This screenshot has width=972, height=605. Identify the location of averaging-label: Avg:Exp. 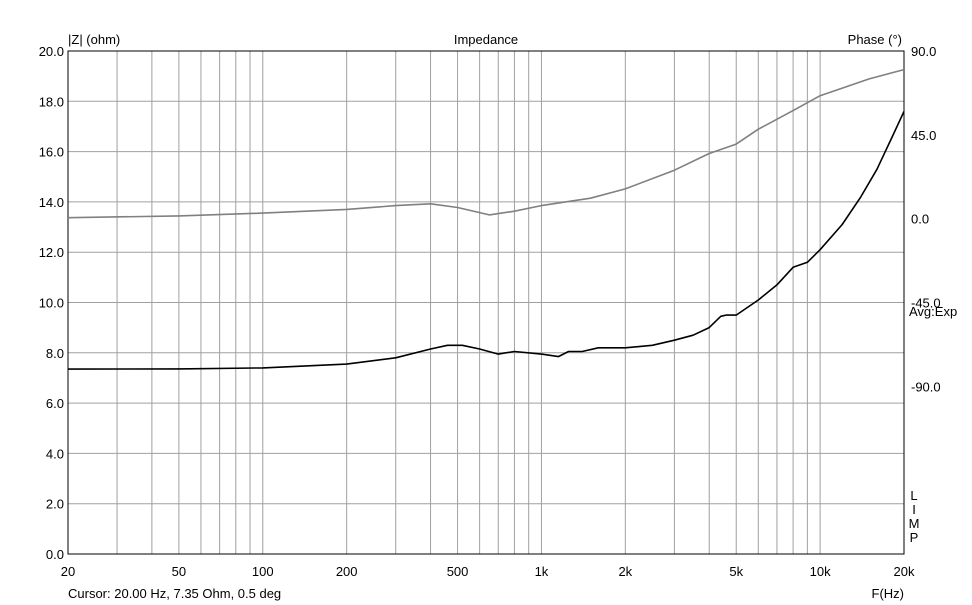
(933, 311).